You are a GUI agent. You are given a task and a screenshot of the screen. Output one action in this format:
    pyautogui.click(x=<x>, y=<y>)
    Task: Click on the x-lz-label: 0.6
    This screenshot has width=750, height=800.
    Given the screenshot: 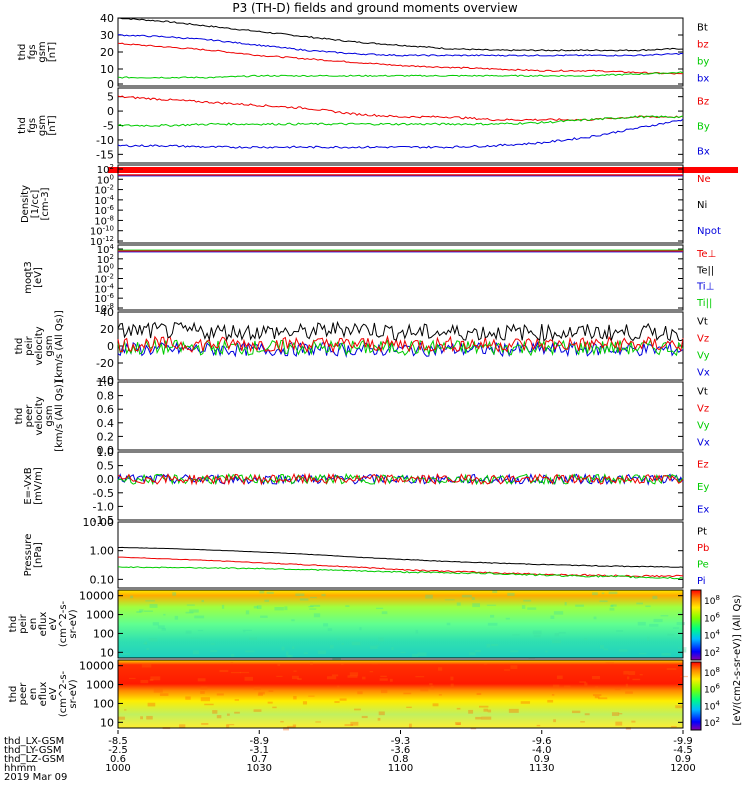 What is the action you would take?
    pyautogui.click(x=118, y=759)
    